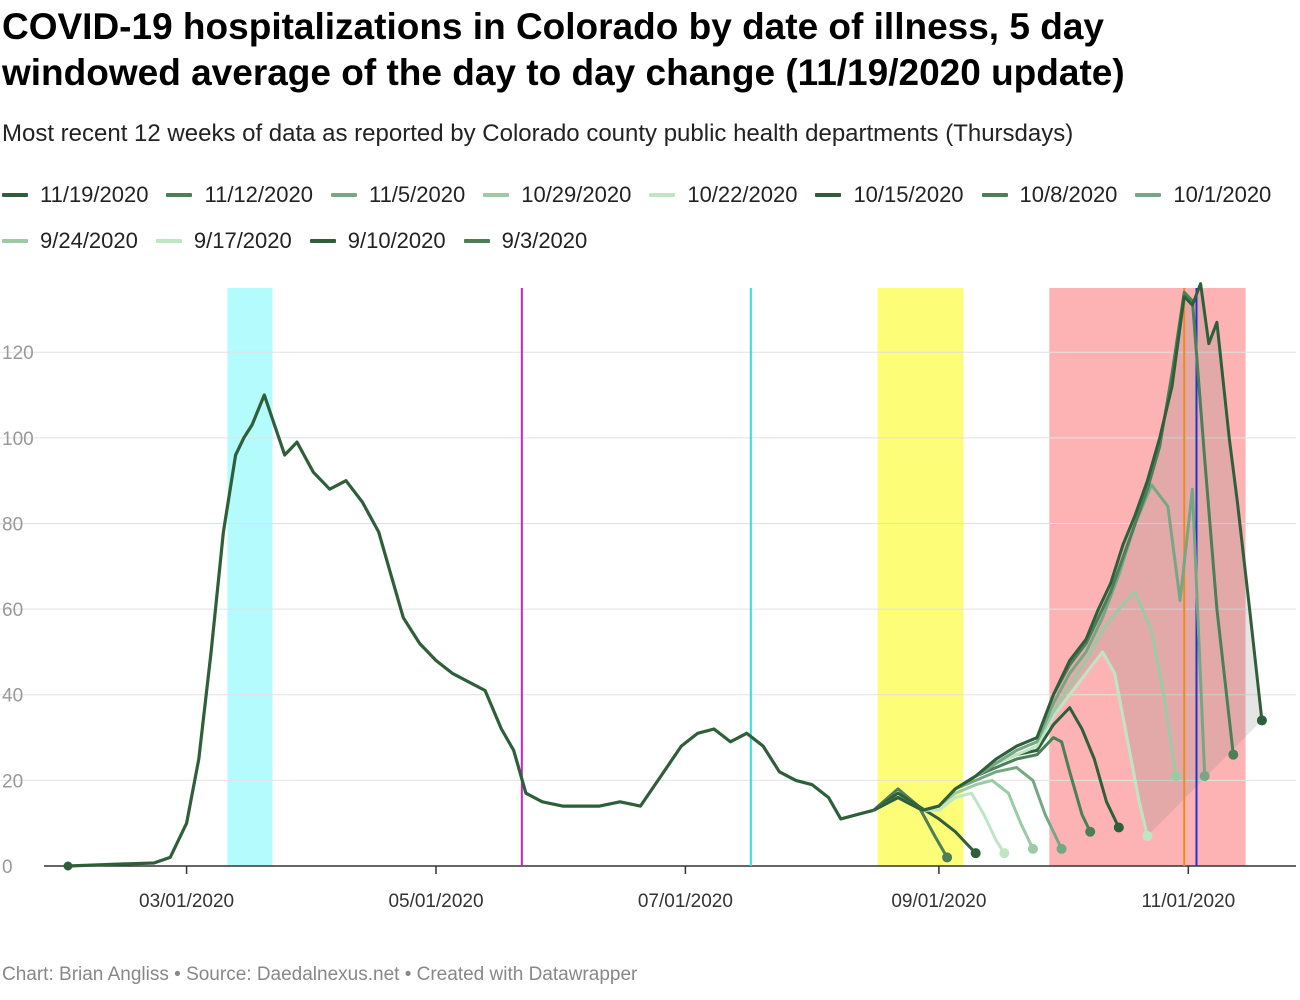  What do you see at coordinates (938, 901) in the screenshot?
I see `x-tick-label-3: 09/01/2020` at bounding box center [938, 901].